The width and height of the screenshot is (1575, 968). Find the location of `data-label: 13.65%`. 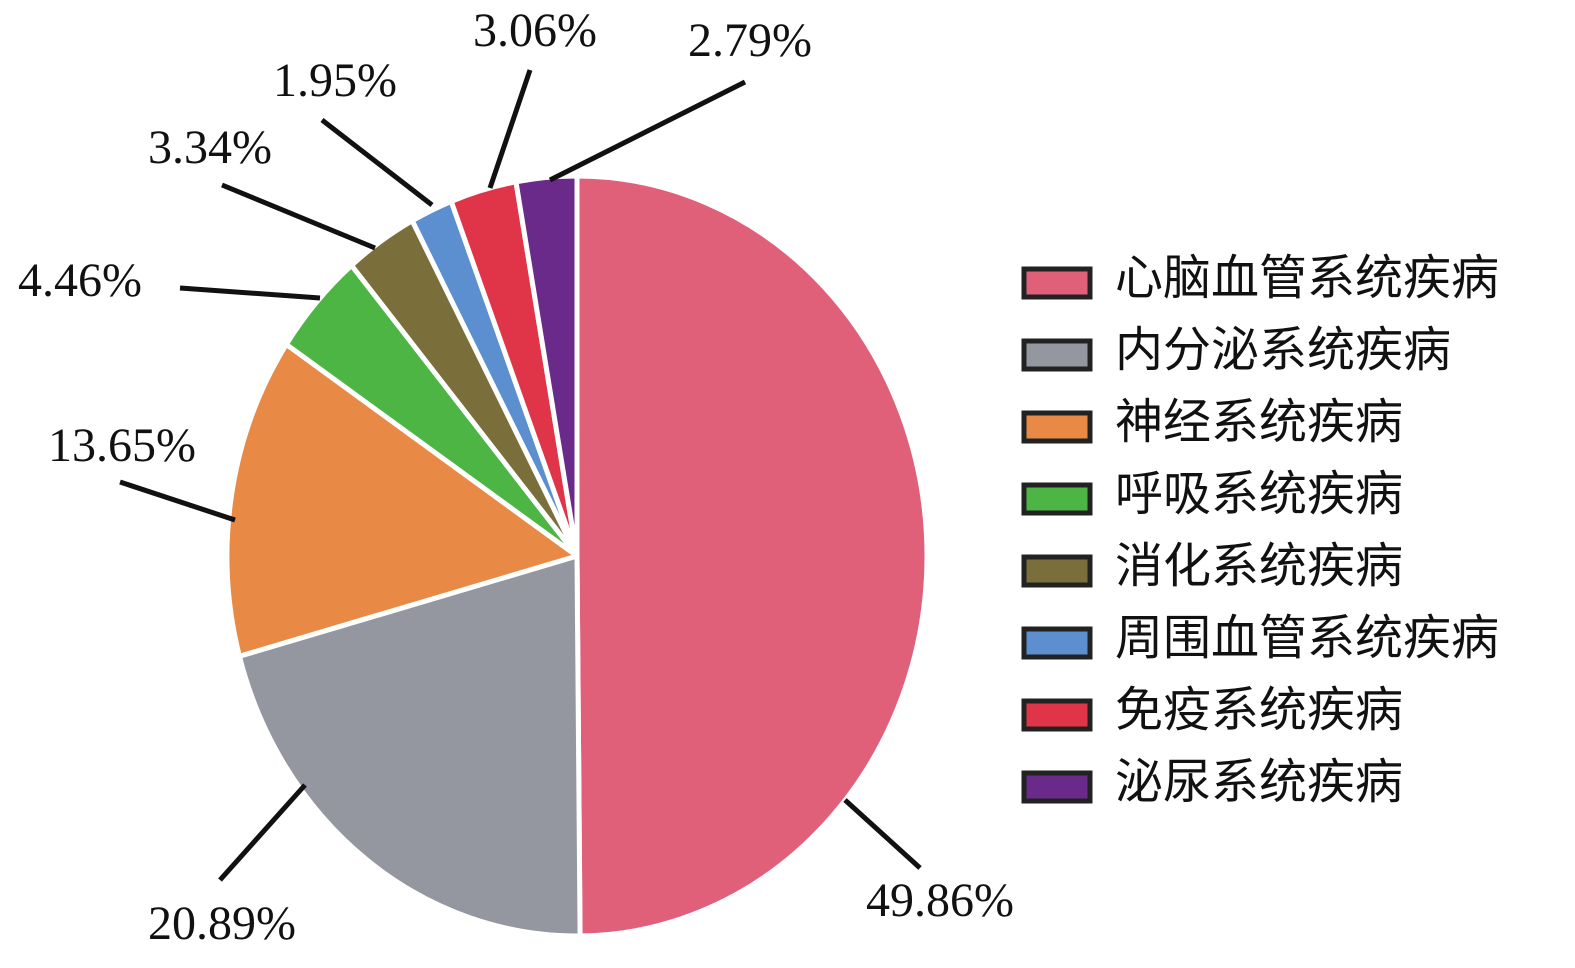

data-label: 13.65% is located at coordinates (122, 445).